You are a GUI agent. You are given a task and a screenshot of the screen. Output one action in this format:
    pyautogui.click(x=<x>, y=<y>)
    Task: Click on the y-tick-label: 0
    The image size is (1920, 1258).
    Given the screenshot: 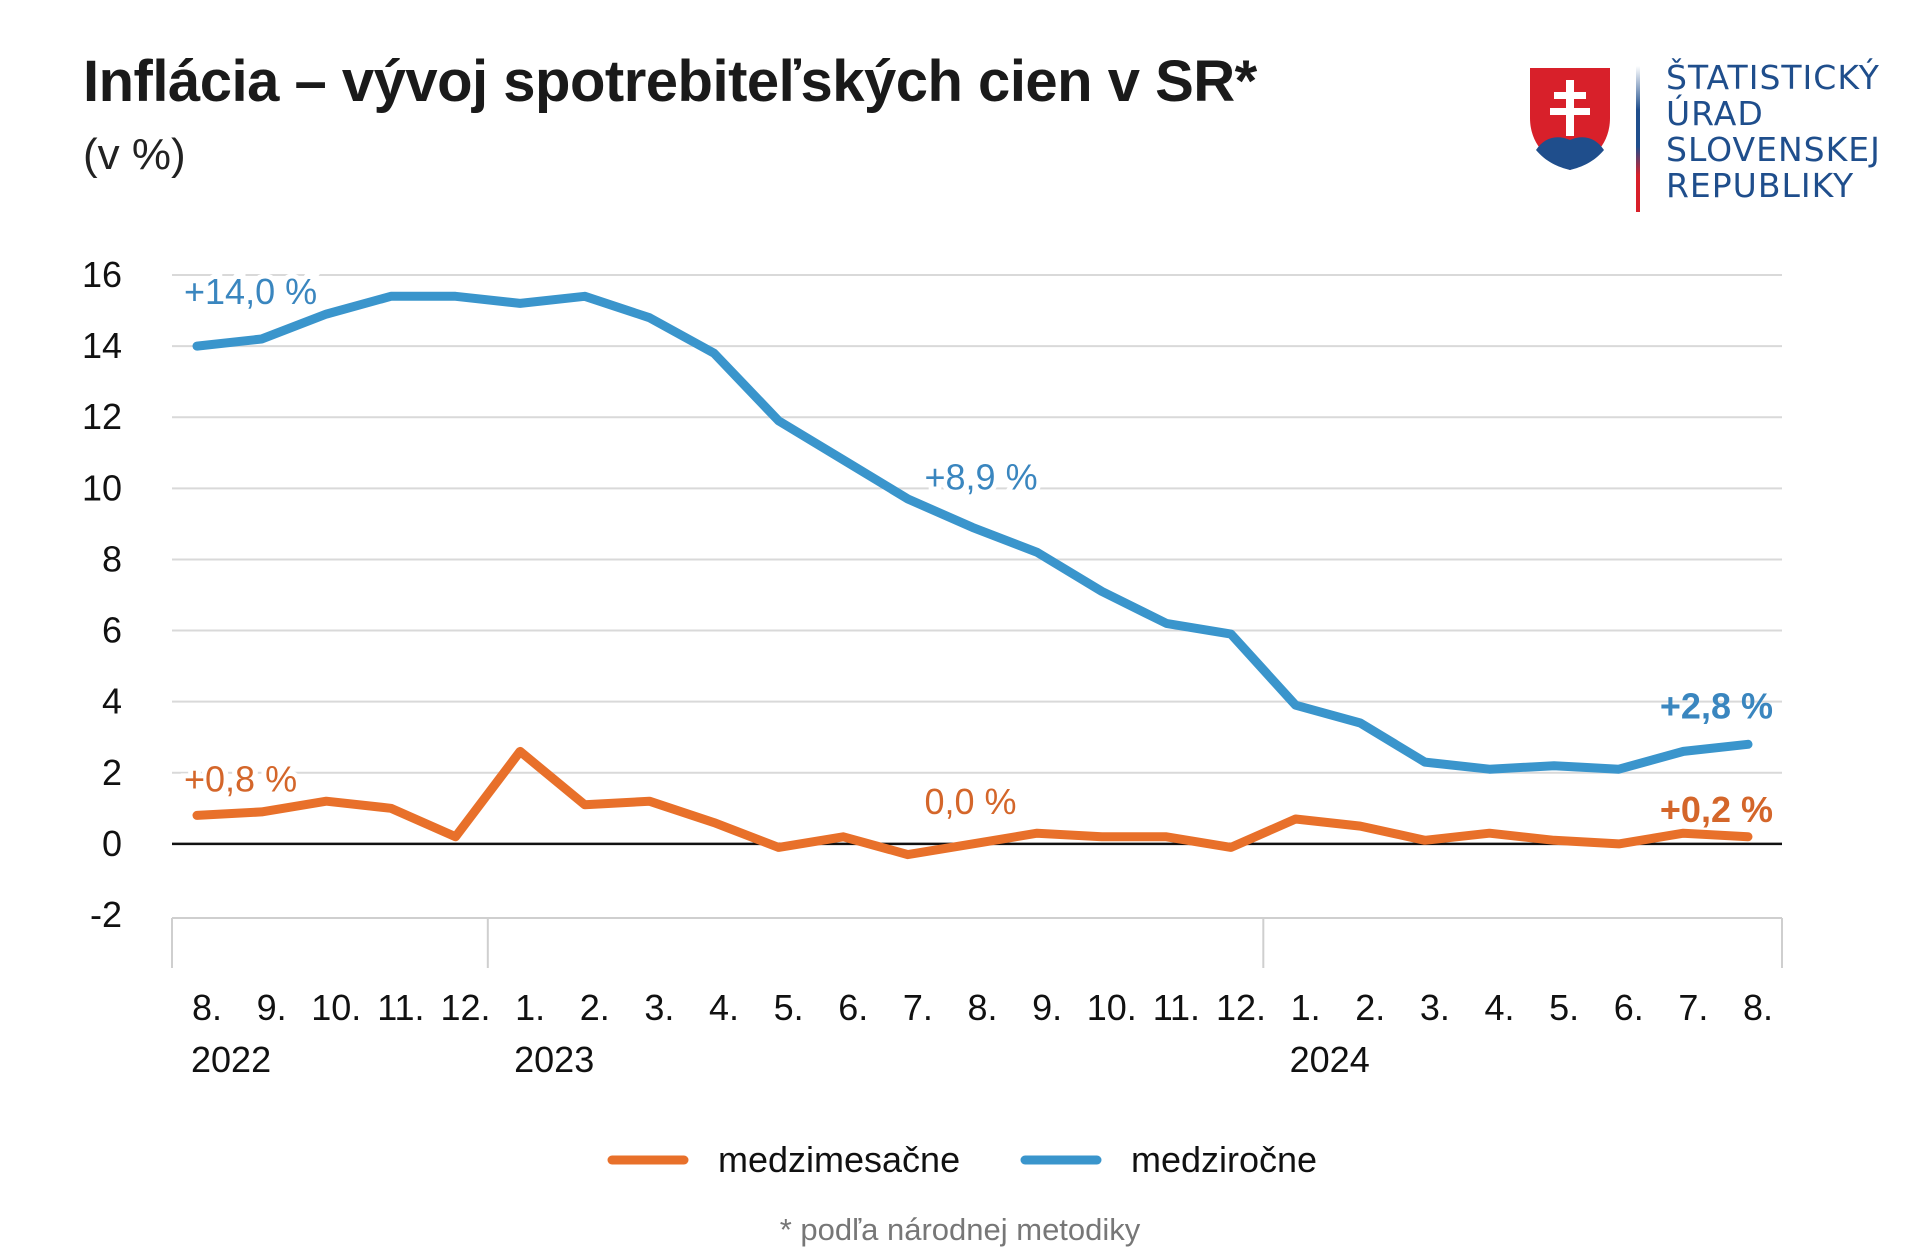 What is the action you would take?
    pyautogui.click(x=112, y=843)
    